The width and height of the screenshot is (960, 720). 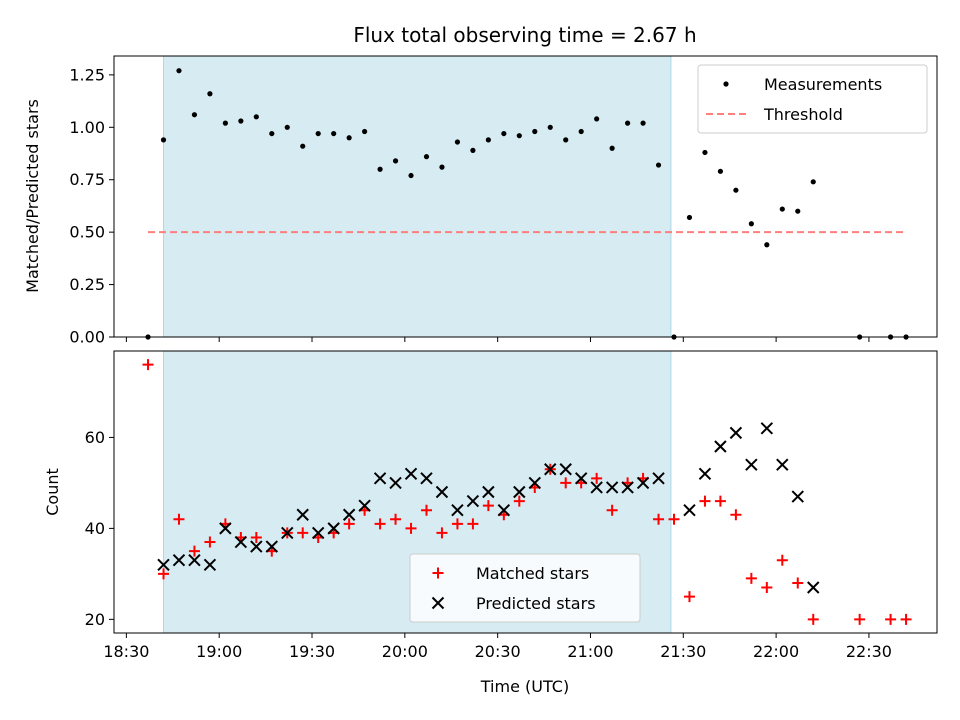 What do you see at coordinates (87, 232) in the screenshot?
I see `top-ytick-label: 0.50` at bounding box center [87, 232].